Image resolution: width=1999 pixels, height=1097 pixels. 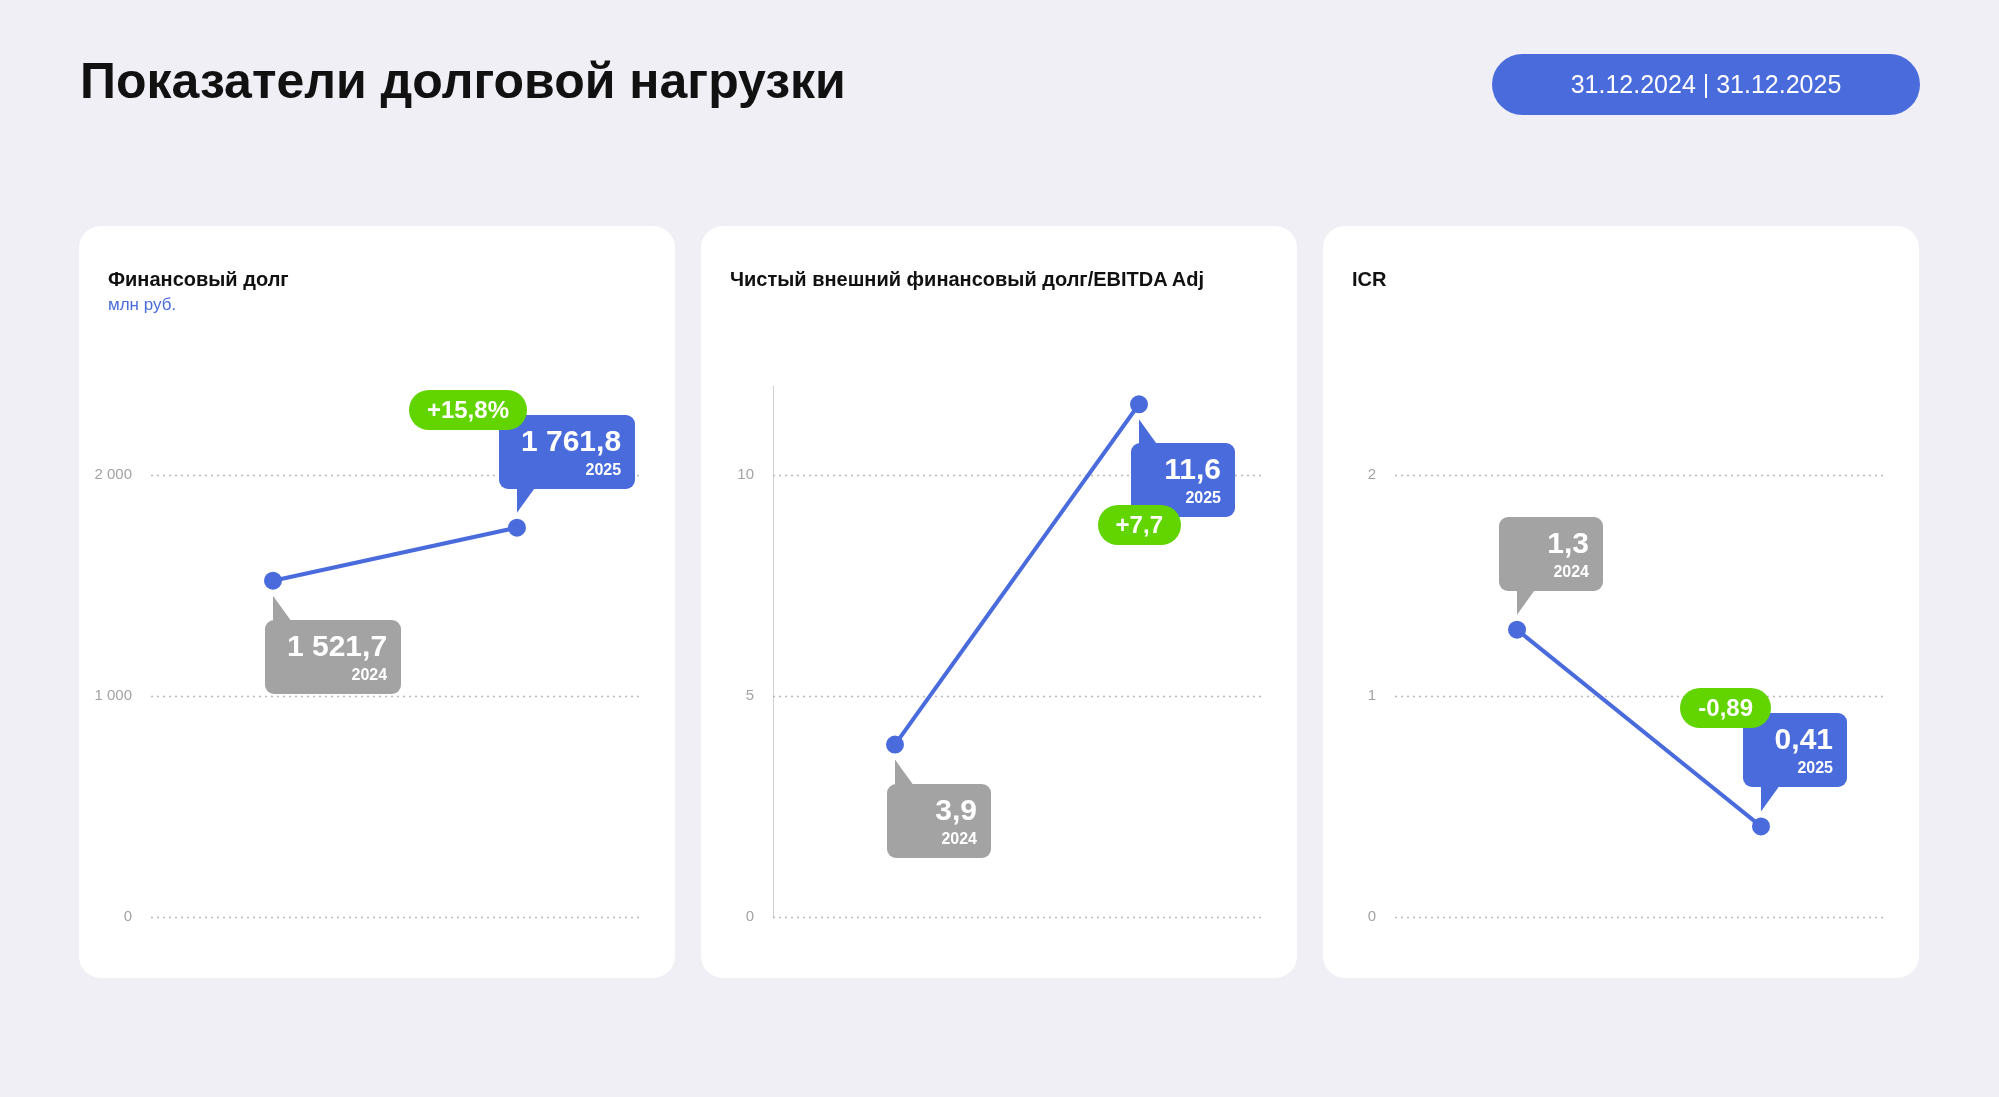 I want to click on chart-title: Чистый внешний финансовый долг/EBITDA Adj, so click(x=967, y=279).